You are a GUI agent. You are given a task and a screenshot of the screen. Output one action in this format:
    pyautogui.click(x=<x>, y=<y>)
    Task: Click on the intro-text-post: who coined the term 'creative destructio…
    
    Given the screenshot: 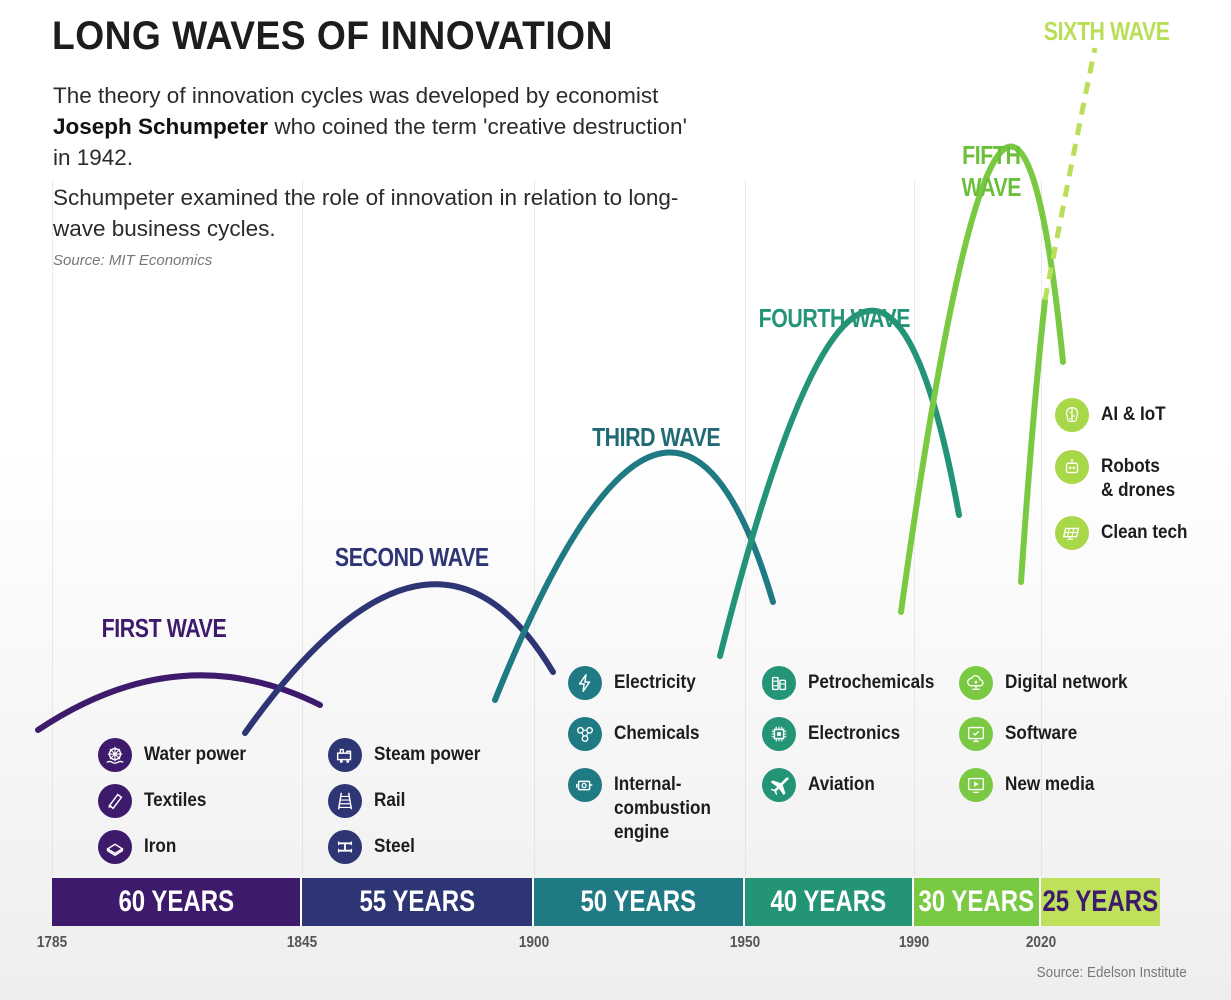 What is the action you would take?
    pyautogui.click(x=370, y=142)
    